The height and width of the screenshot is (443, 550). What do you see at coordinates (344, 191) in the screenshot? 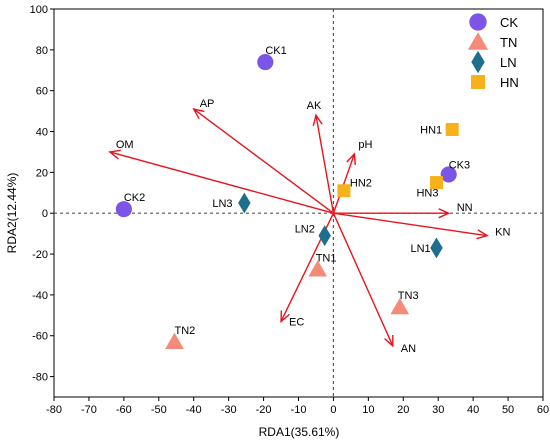
I see `point-hn2` at bounding box center [344, 191].